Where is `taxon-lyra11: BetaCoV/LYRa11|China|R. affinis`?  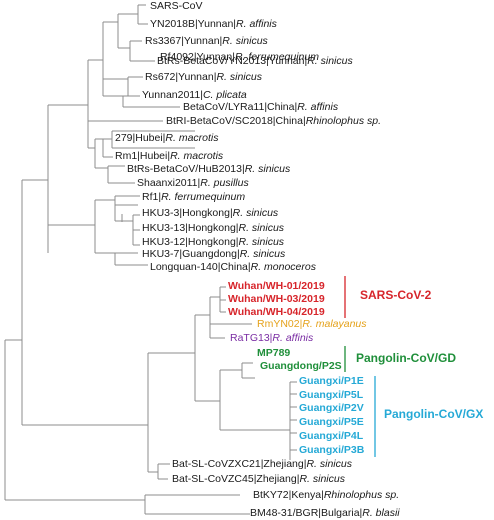
taxon-lyra11: BetaCoV/LYRa11|China|R. affinis is located at coordinates (260, 107).